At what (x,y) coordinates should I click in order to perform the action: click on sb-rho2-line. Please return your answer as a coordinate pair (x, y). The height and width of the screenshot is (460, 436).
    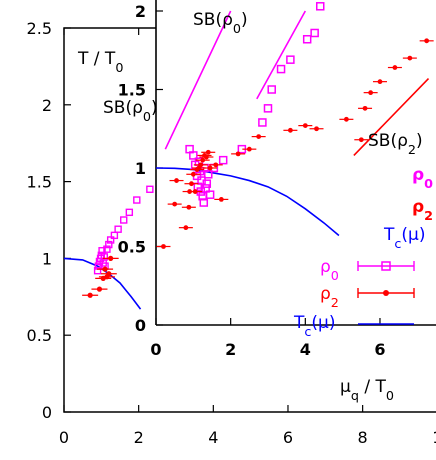
    Looking at the image, I should click on (391, 116).